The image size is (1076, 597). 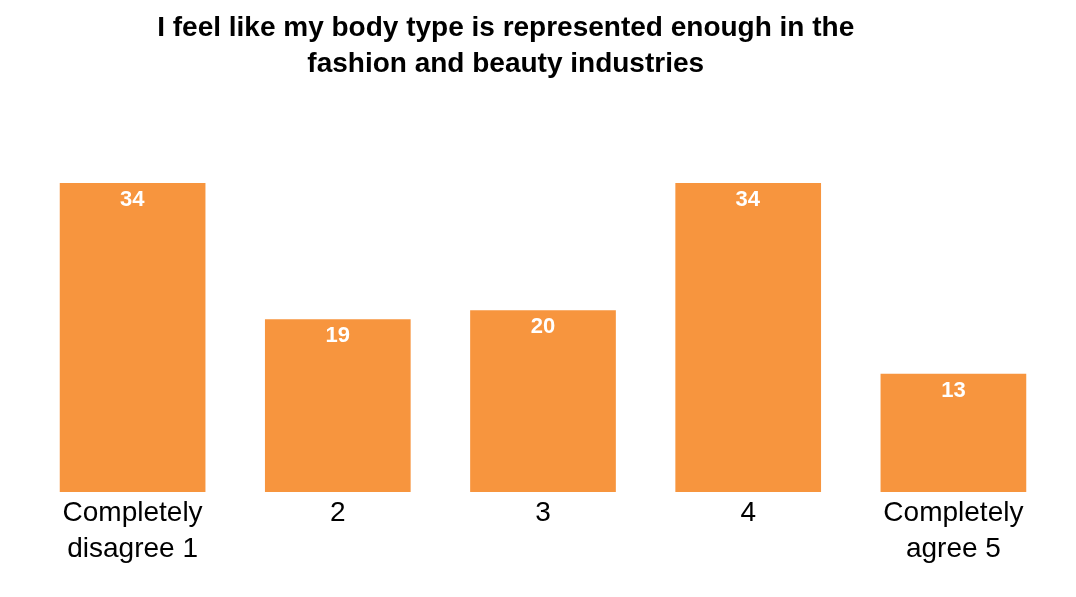 What do you see at coordinates (543, 326) in the screenshot?
I see `data-label: 20` at bounding box center [543, 326].